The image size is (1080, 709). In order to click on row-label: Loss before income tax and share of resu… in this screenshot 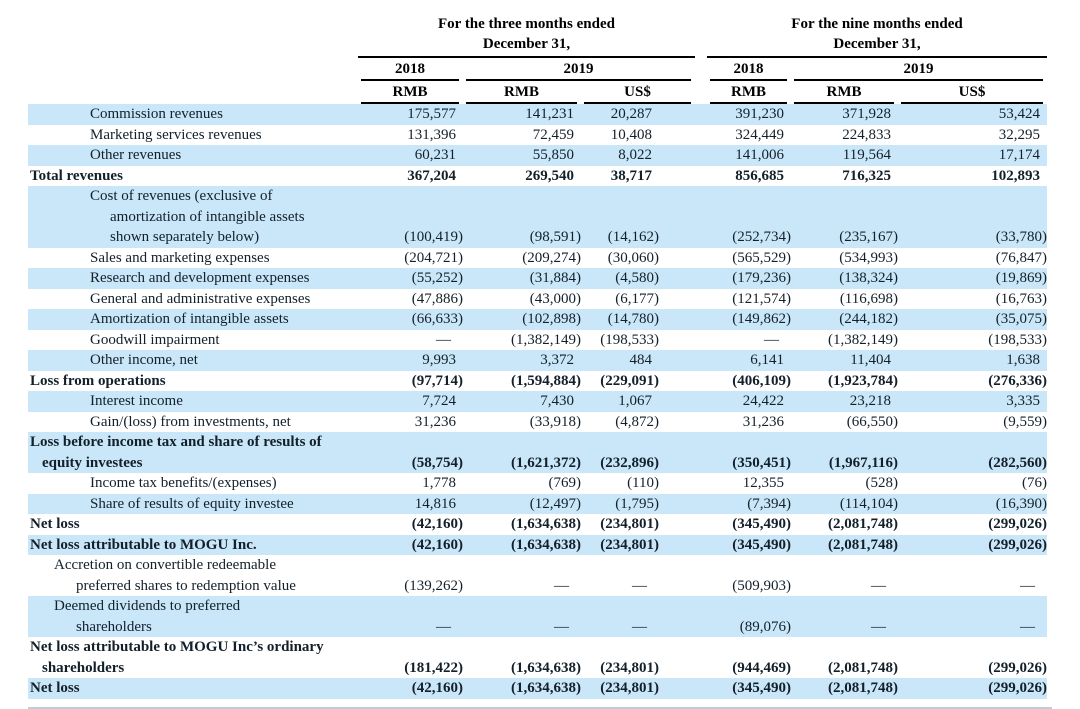, I will do `click(193, 452)`.